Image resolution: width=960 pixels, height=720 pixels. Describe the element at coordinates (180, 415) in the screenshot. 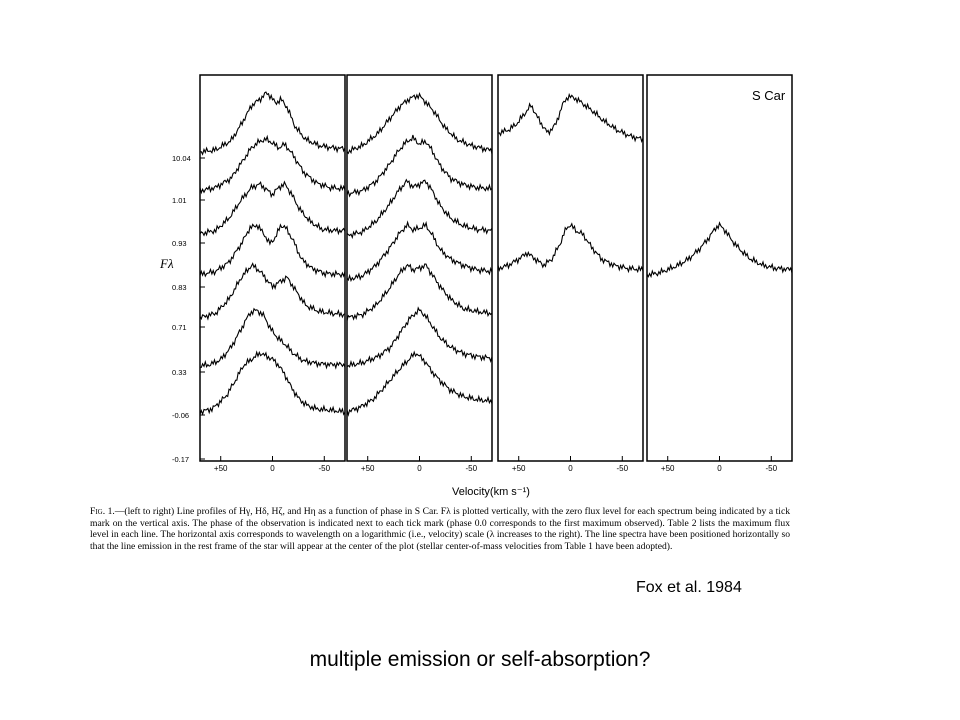

I see `phase-tick-label: -0.06` at that location.